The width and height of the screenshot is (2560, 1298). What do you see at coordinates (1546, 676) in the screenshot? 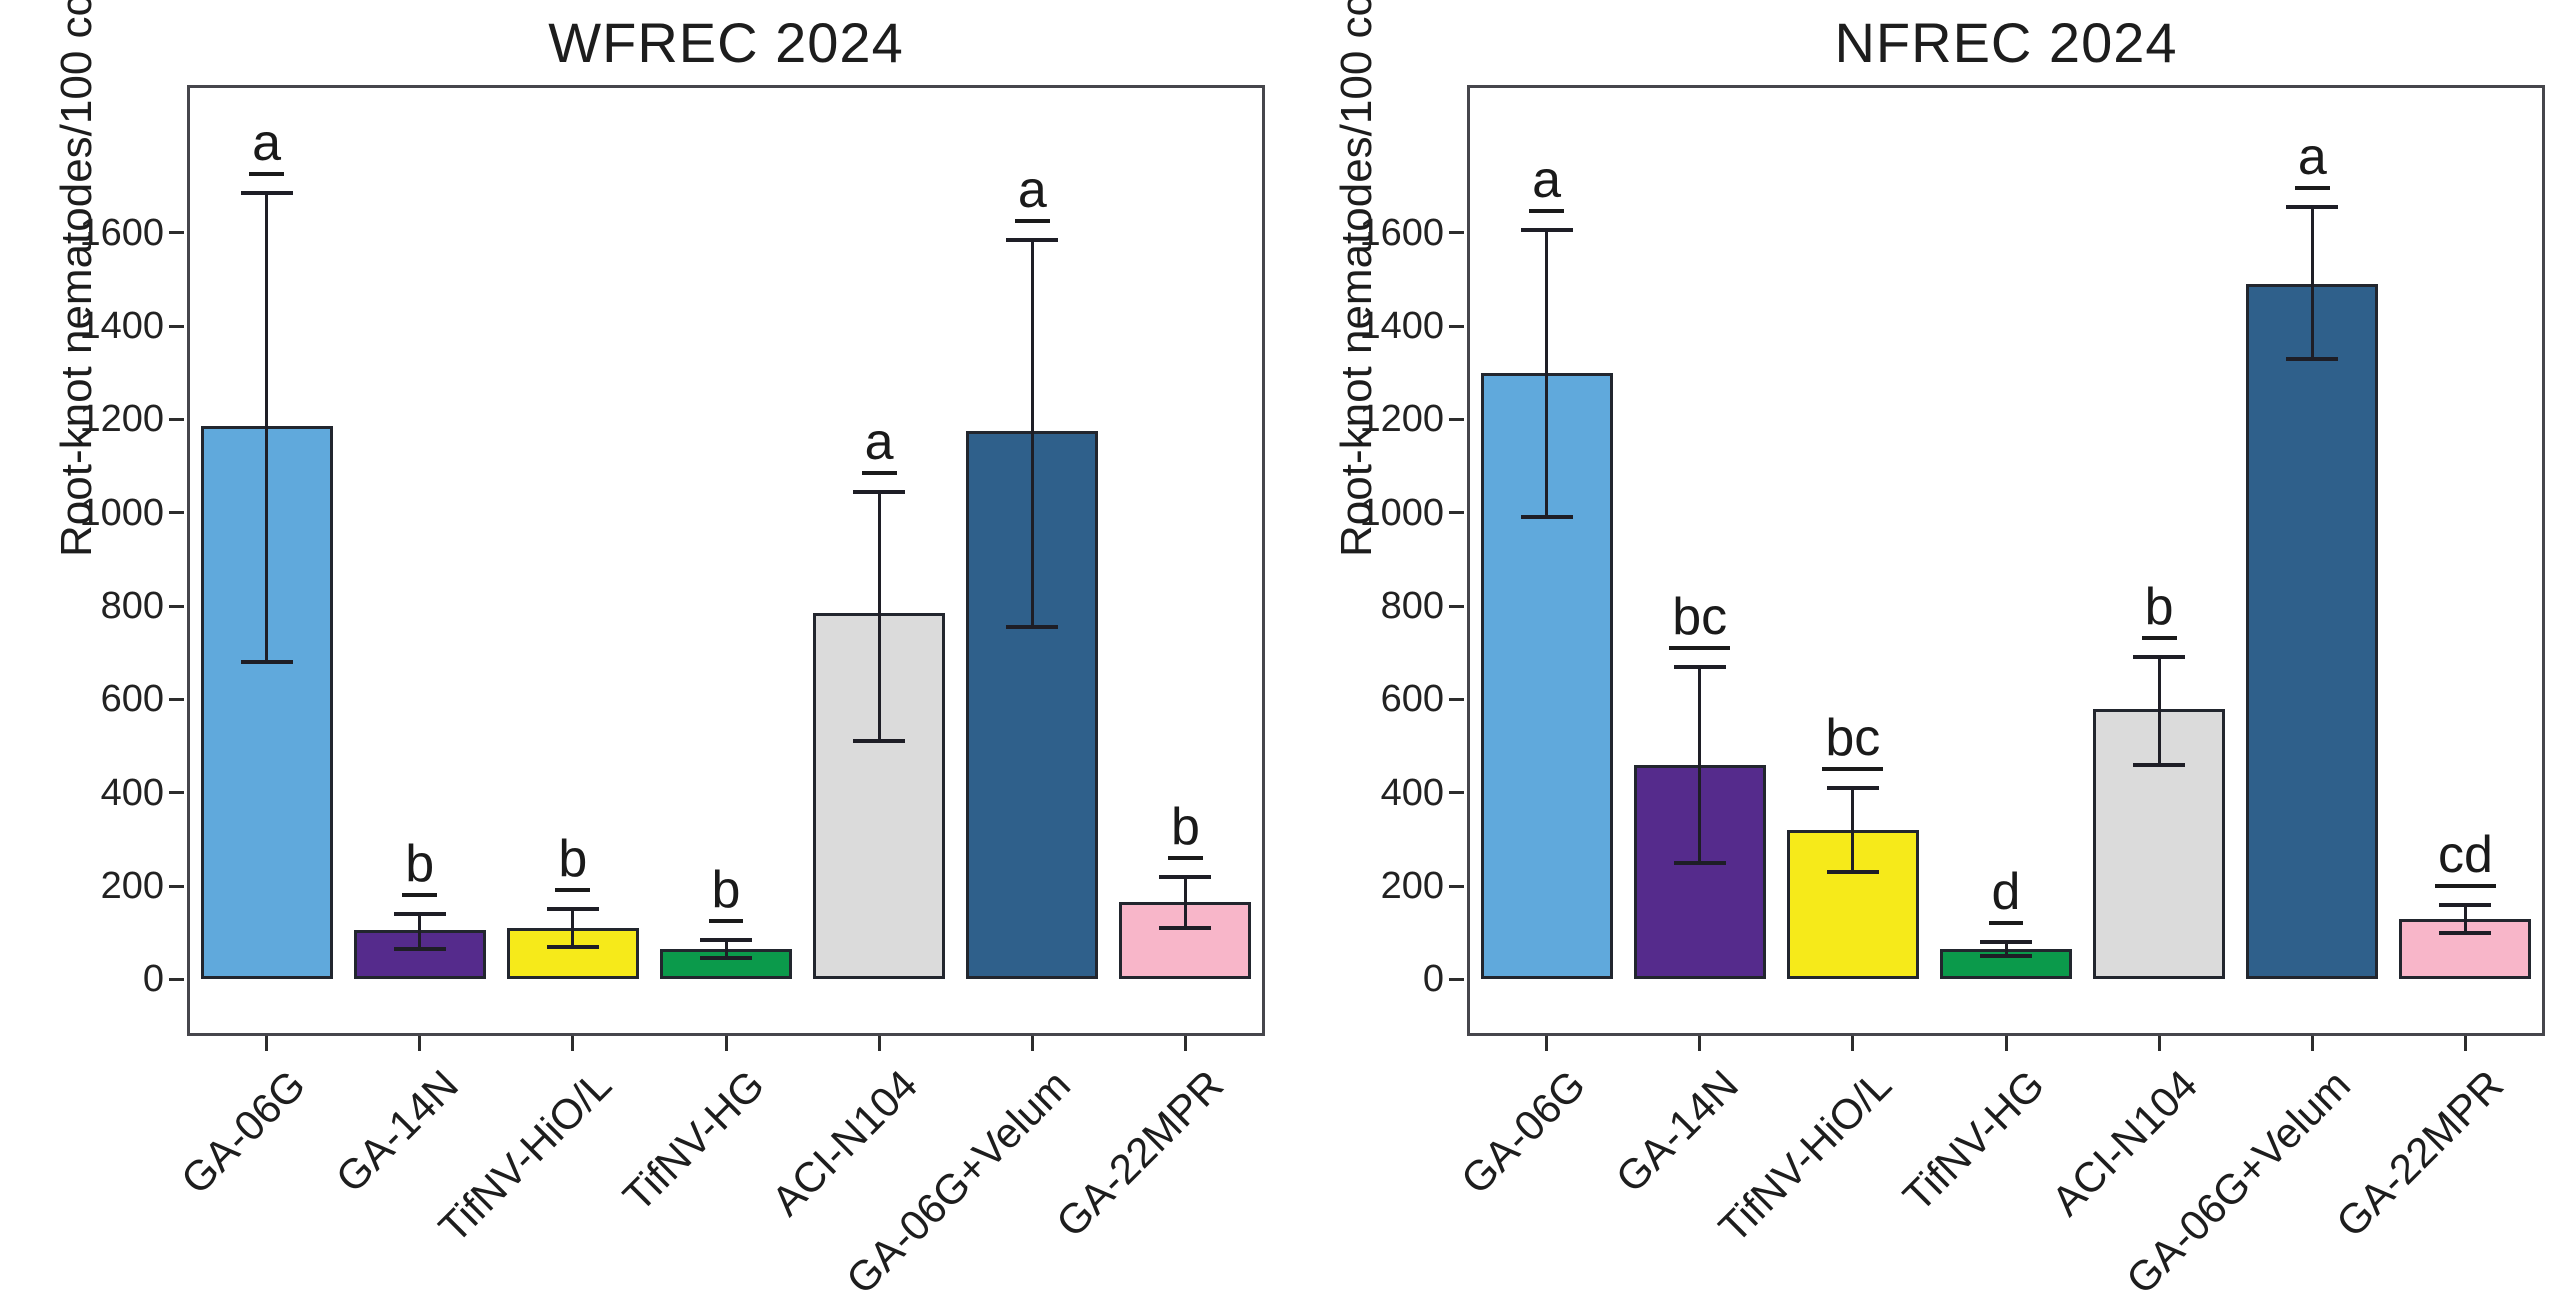
I see `bar` at bounding box center [1546, 676].